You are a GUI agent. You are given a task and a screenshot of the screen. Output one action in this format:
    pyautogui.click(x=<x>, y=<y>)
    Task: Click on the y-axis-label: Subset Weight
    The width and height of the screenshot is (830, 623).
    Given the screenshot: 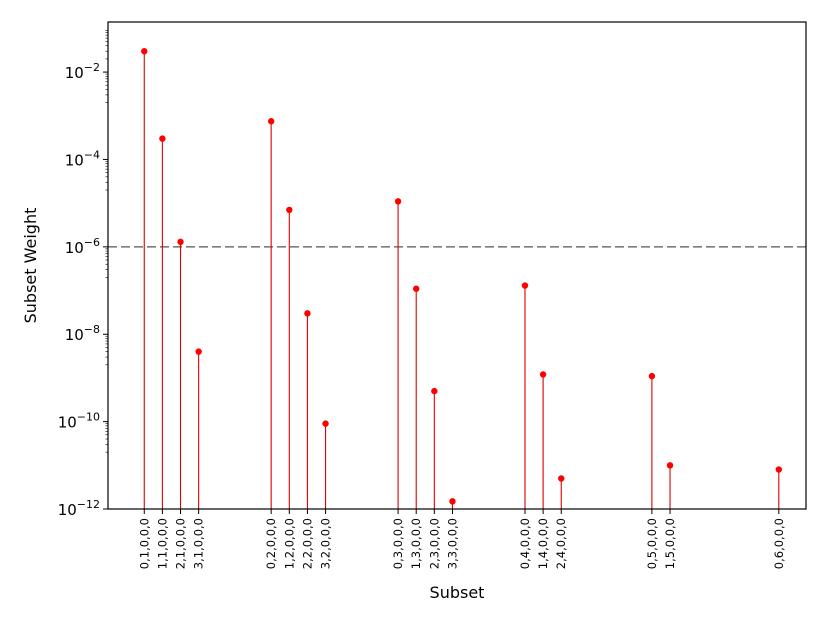 What is the action you would take?
    pyautogui.click(x=30, y=266)
    